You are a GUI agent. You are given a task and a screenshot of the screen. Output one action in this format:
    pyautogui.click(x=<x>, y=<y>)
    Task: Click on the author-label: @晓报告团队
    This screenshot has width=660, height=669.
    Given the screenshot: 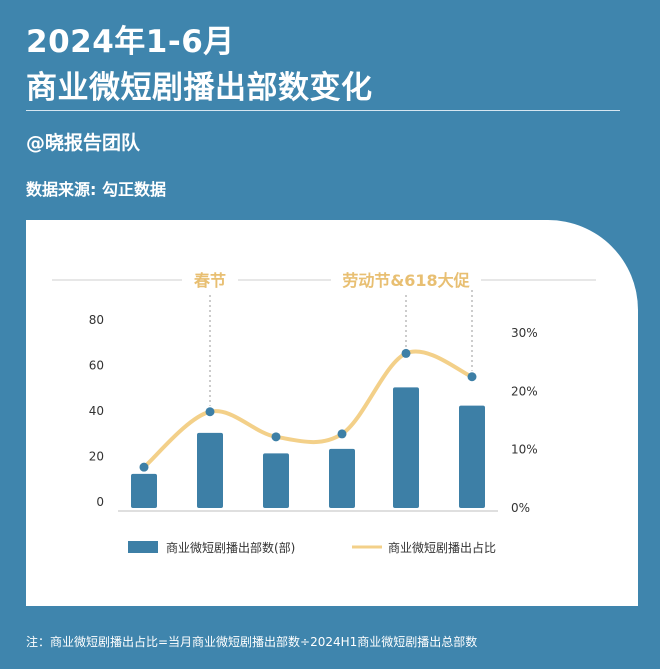 What is the action you would take?
    pyautogui.click(x=83, y=143)
    